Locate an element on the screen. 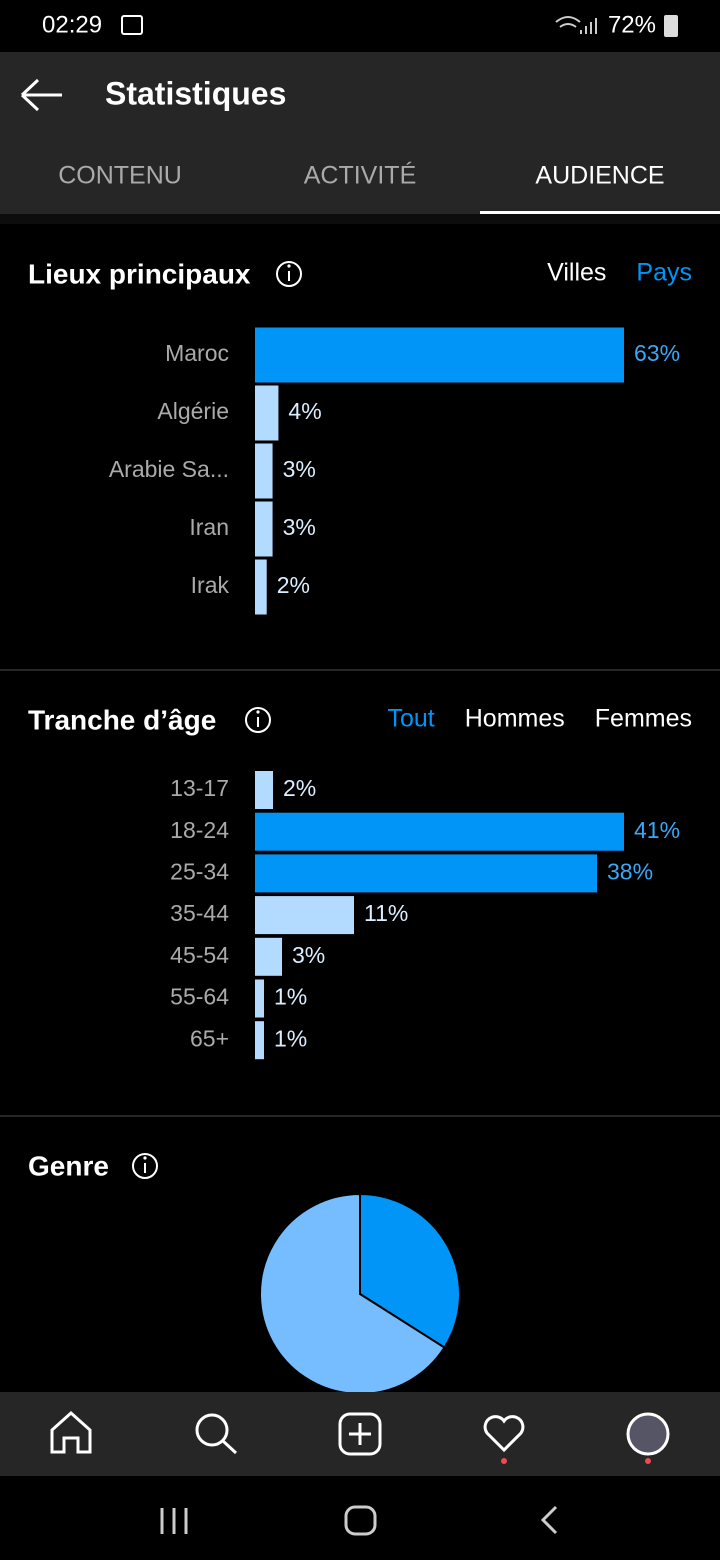 The height and width of the screenshot is (1560, 720). value-label: 41% is located at coordinates (657, 830).